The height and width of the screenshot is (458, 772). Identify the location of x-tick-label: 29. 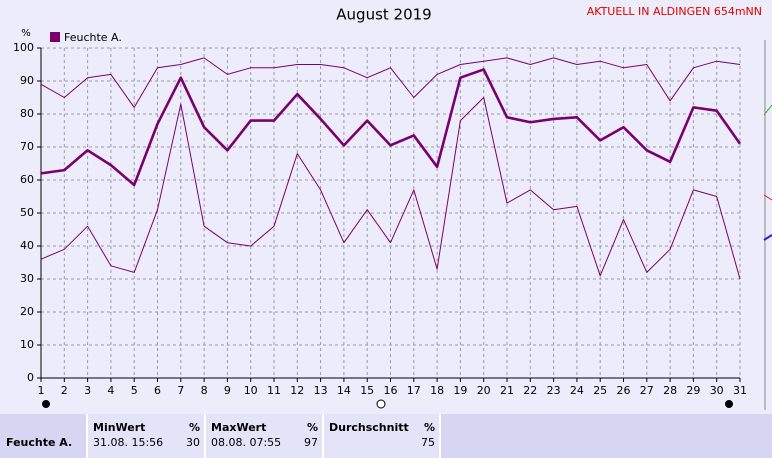
(693, 390).